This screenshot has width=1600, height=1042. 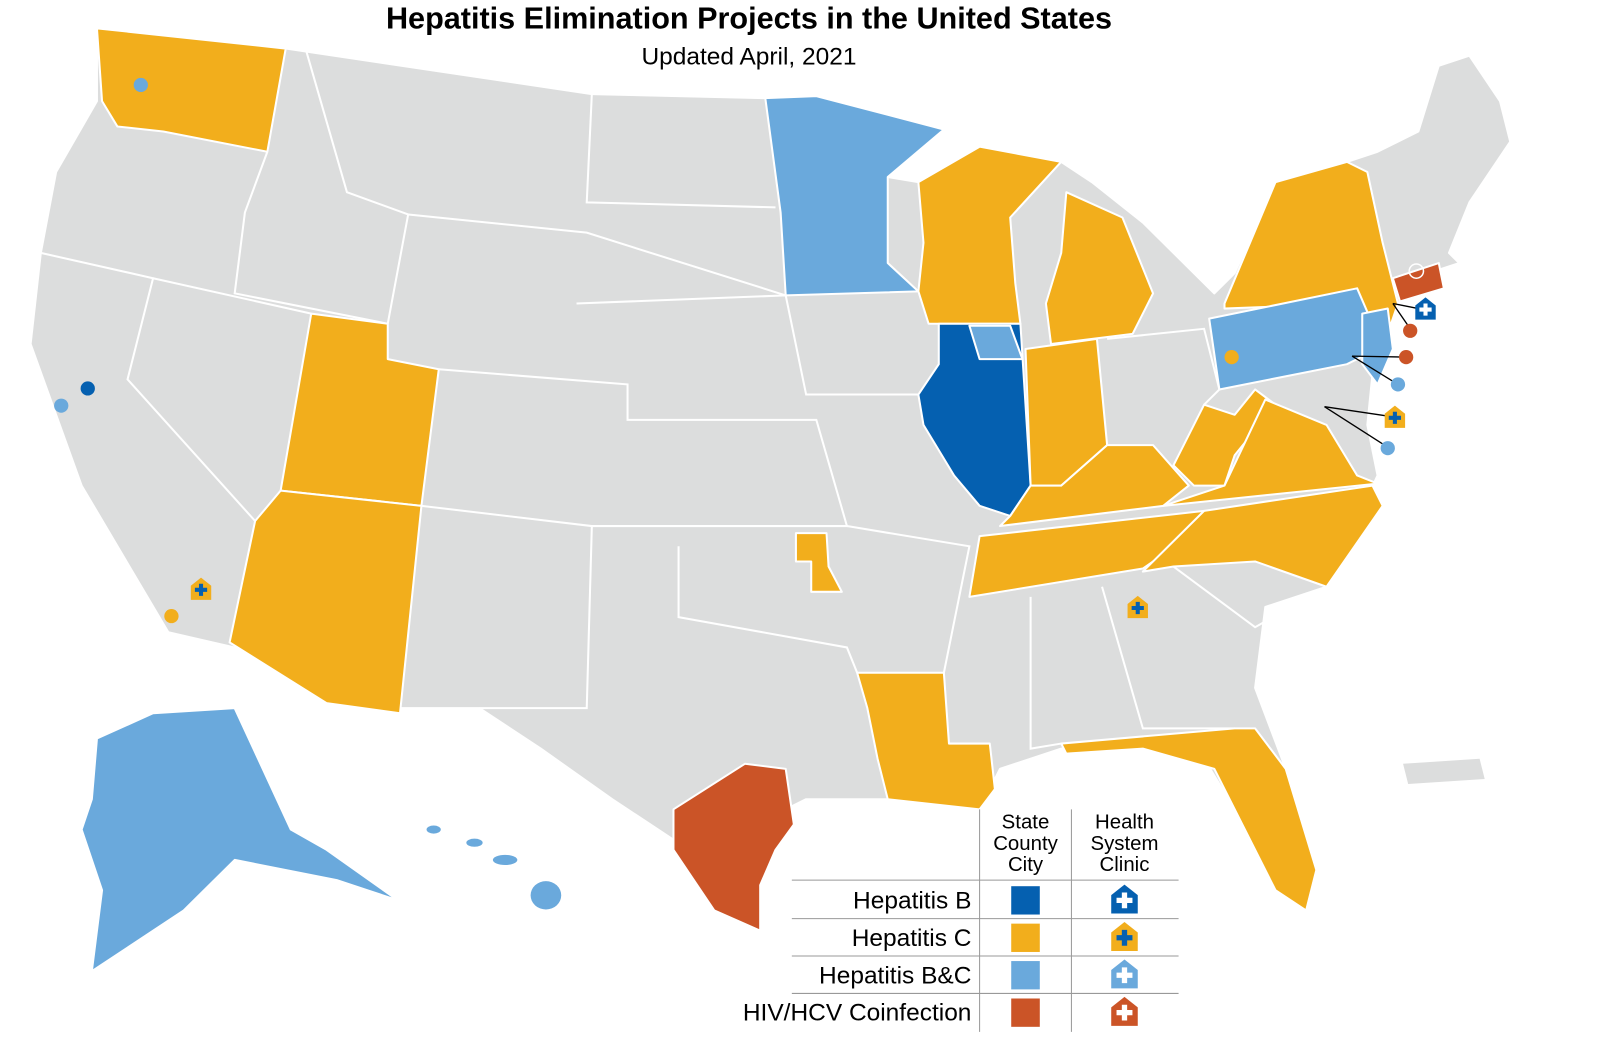 What do you see at coordinates (733, 847) in the screenshot?
I see `south-texas` at bounding box center [733, 847].